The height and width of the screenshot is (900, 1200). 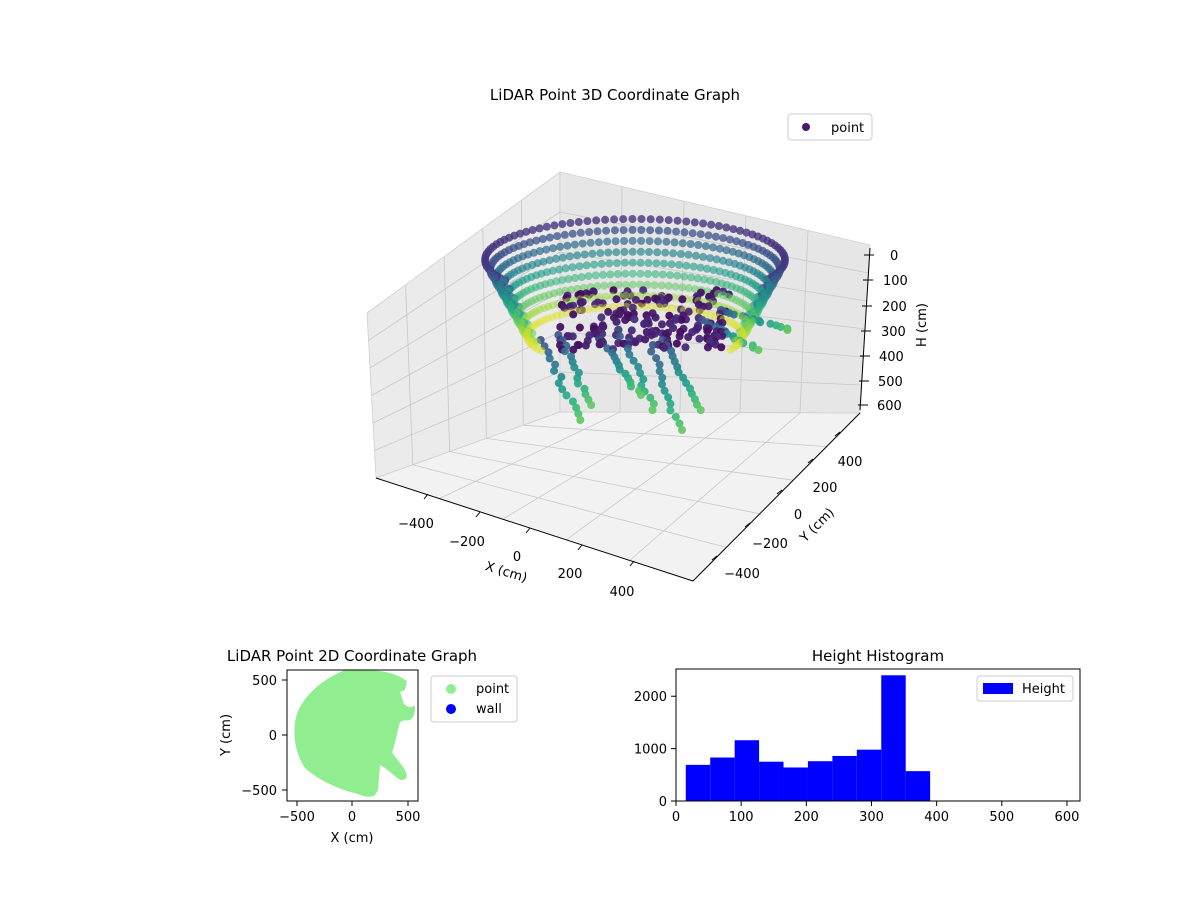 I want to click on x-tick-label-hist: 500, so click(x=1001, y=817).